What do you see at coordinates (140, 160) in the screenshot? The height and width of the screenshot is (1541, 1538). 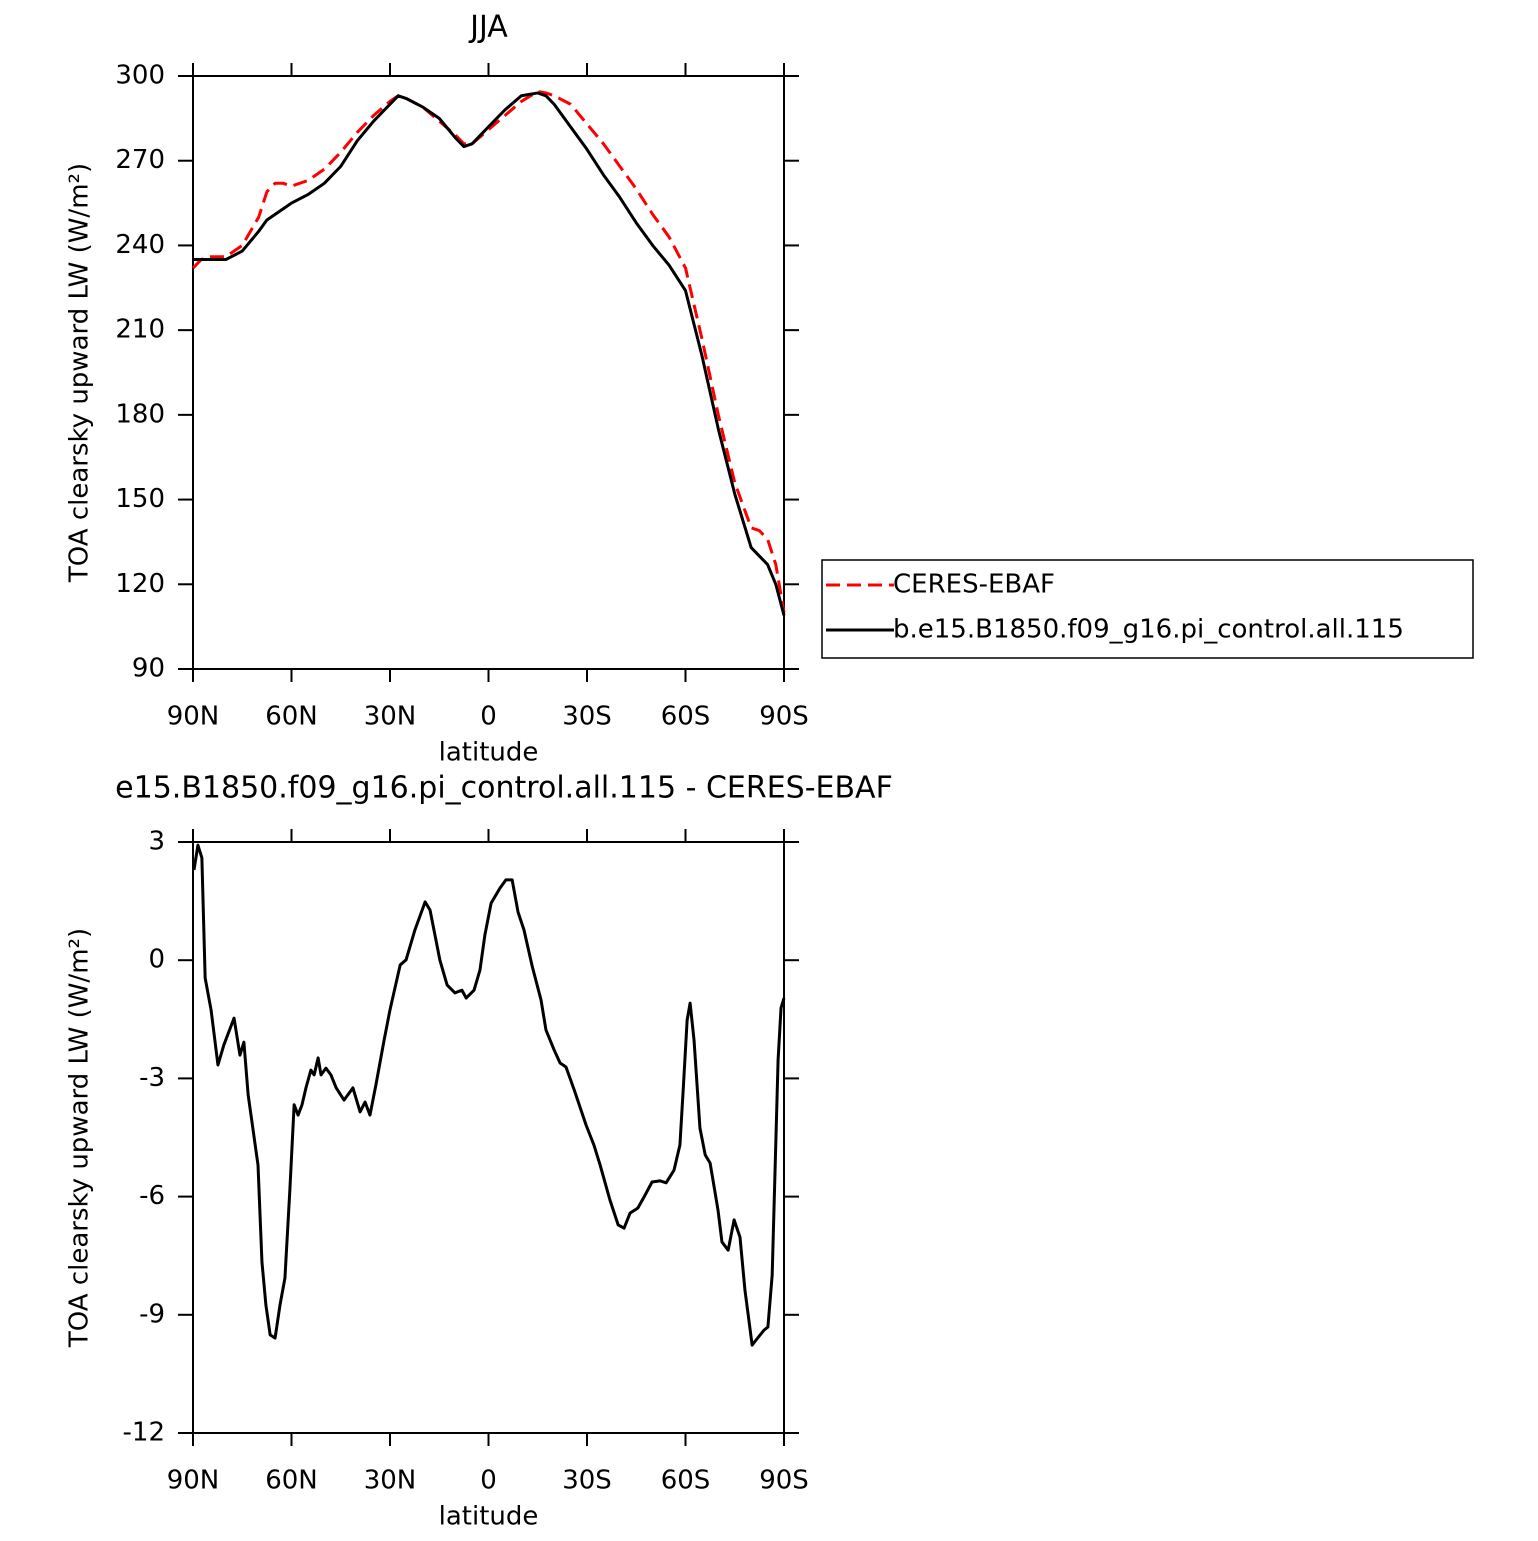 I see `y-tick-label: 270` at bounding box center [140, 160].